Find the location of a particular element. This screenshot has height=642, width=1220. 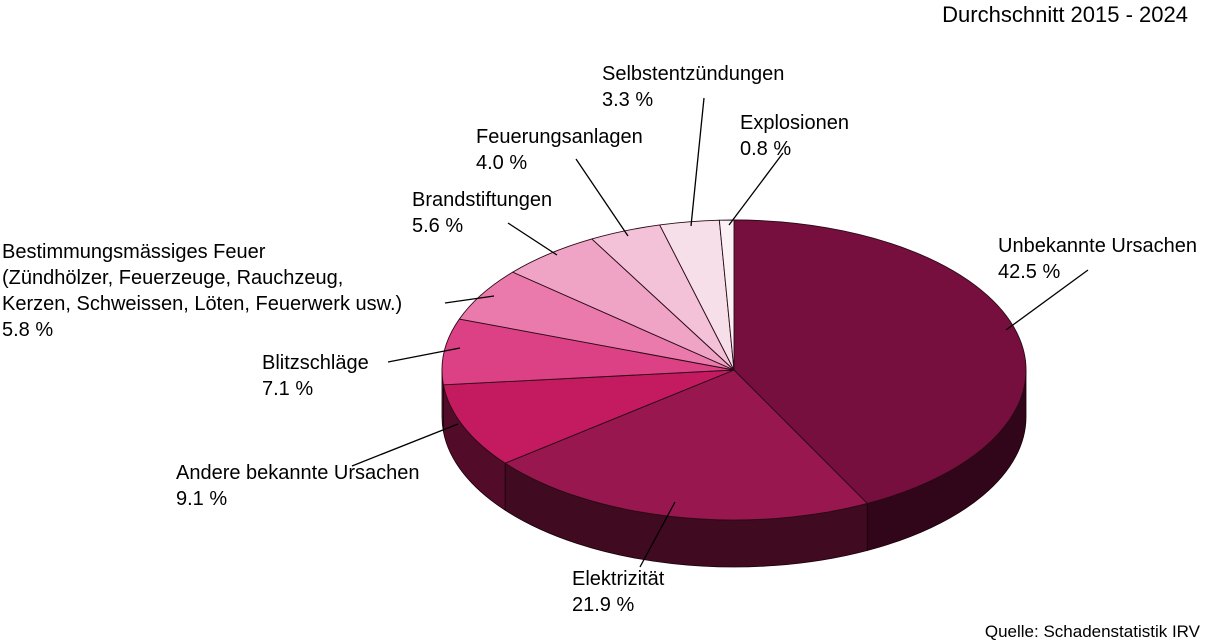

category-label-explosionen: Explosionen is located at coordinates (794, 123).